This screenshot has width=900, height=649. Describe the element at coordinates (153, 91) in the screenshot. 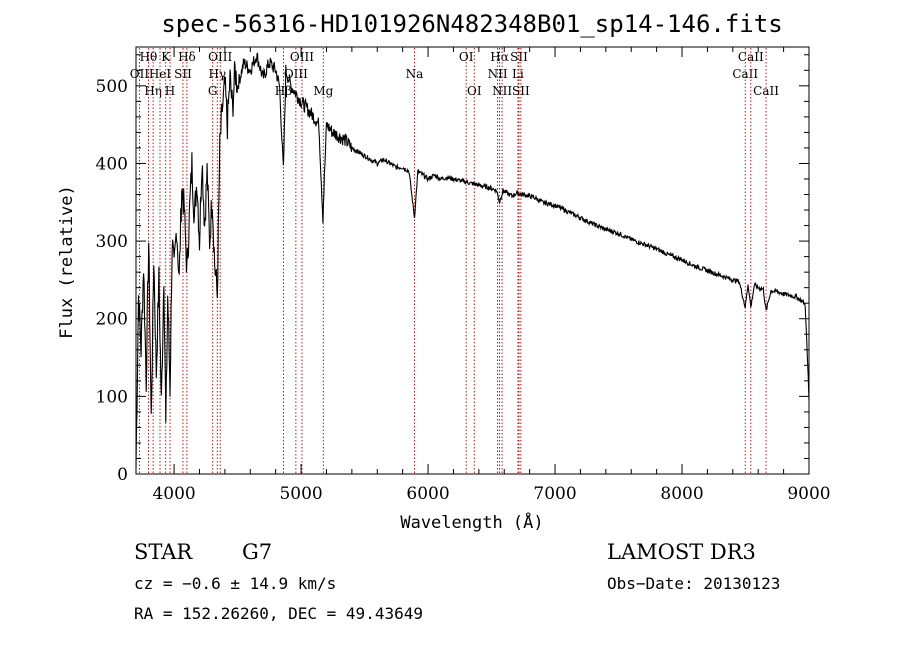

I see `line-marker-label: Hη` at that location.